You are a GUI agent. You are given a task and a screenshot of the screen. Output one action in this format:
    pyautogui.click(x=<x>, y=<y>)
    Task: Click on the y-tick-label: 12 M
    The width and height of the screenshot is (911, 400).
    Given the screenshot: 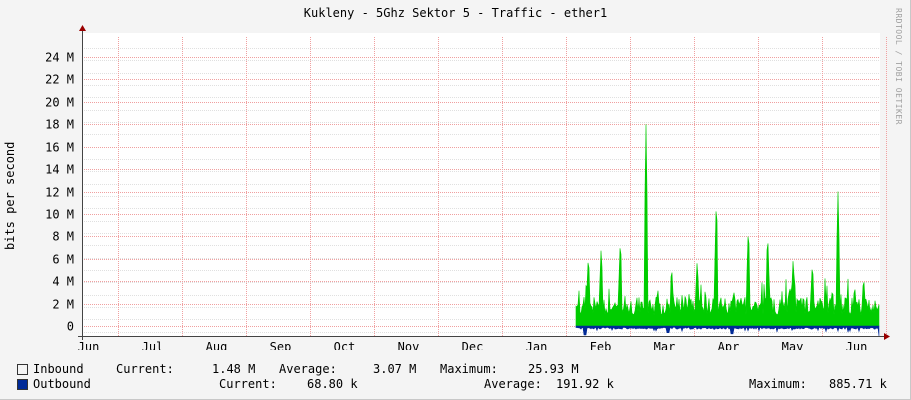 What is the action you would take?
    pyautogui.click(x=59, y=193)
    